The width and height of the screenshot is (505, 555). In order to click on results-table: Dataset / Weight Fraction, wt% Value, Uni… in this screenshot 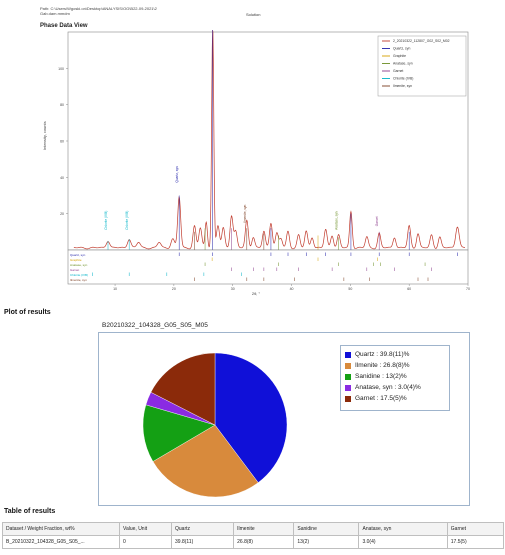, I will do `click(253, 535)`.